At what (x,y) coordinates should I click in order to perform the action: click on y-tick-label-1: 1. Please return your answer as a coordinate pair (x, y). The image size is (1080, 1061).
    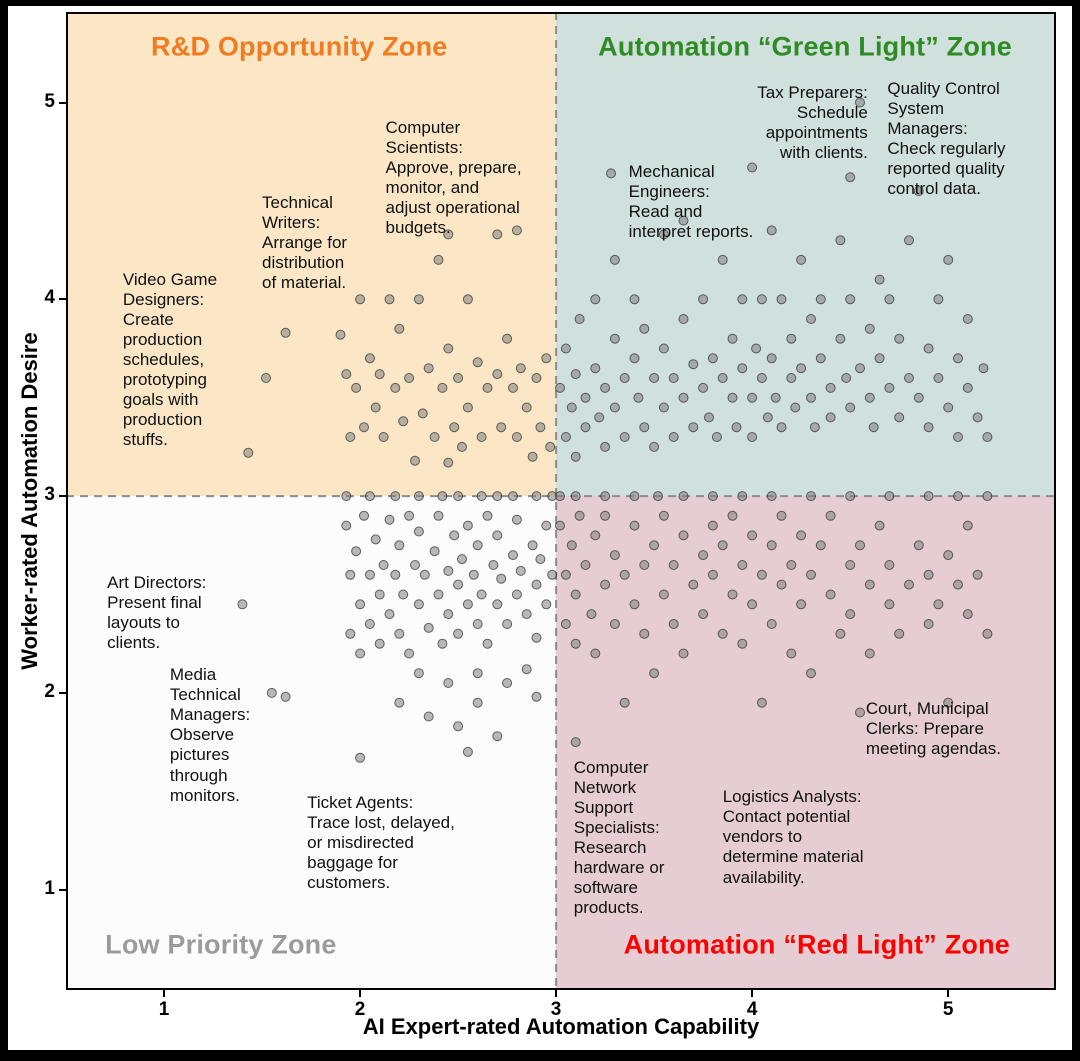
    Looking at the image, I should click on (49, 888).